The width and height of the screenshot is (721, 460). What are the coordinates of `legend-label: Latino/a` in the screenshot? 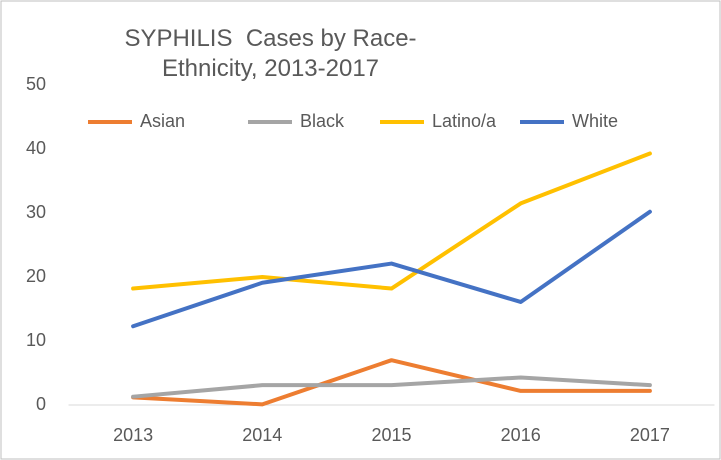 It's located at (464, 121).